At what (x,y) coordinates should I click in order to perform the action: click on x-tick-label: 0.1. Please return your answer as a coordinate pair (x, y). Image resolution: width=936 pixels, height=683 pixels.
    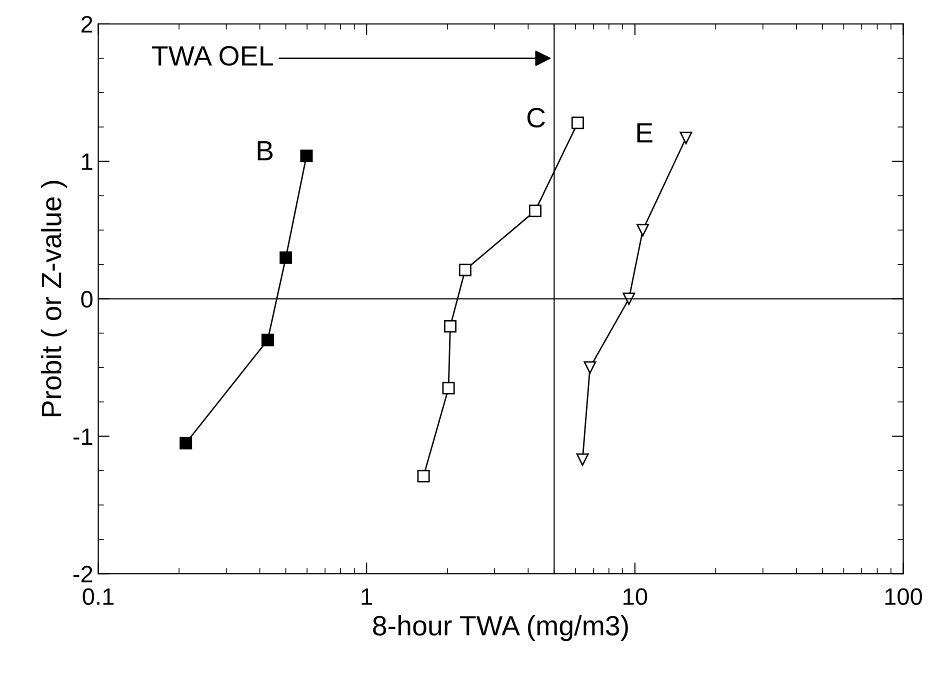
    Looking at the image, I should click on (98, 596).